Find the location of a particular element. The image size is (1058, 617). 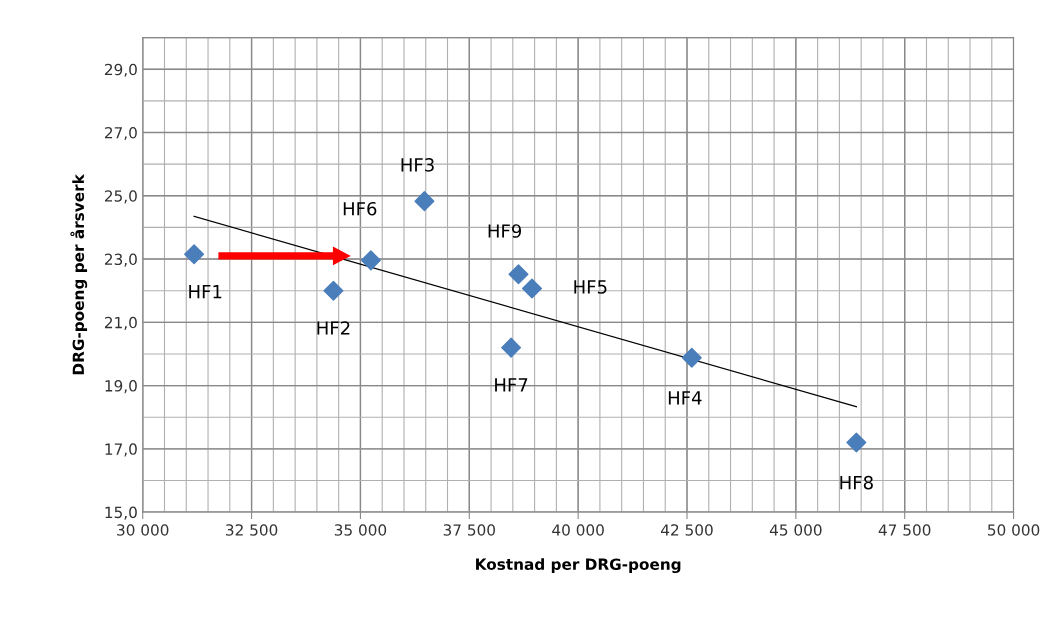

x-tick-label: 50 000 is located at coordinates (1014, 530).